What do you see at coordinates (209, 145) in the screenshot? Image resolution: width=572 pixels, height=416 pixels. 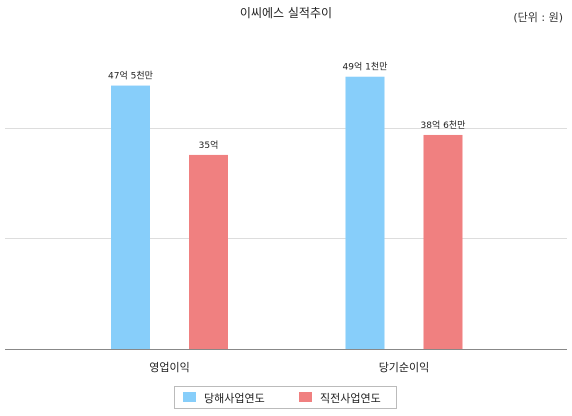 I see `data-label-0-1: 35억` at bounding box center [209, 145].